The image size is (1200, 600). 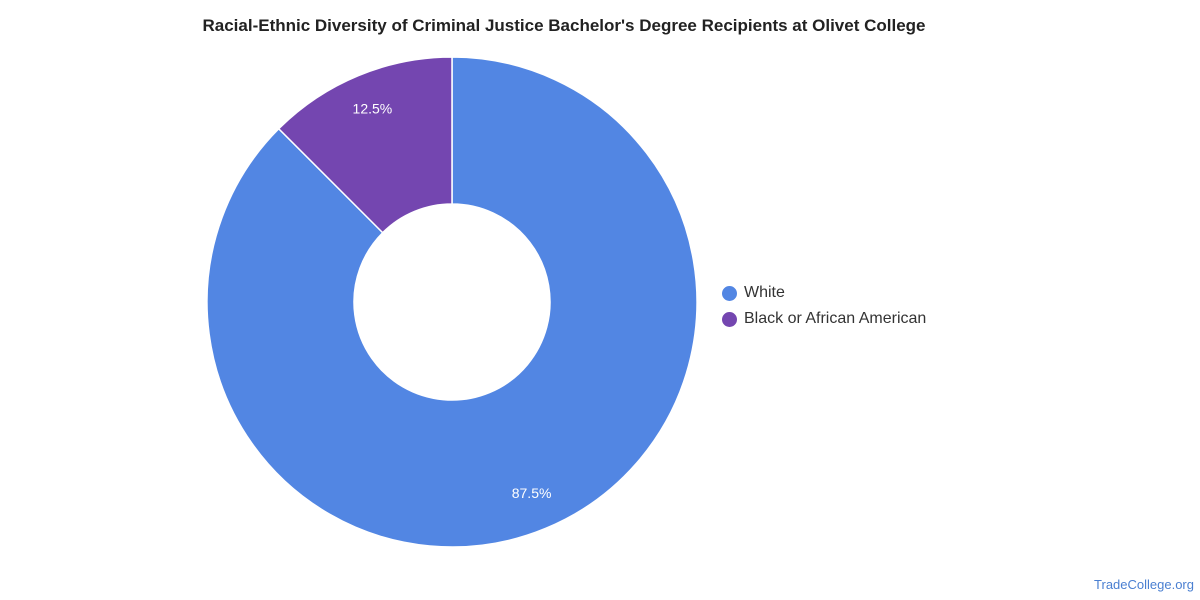 What do you see at coordinates (764, 292) in the screenshot?
I see `legend-label-white: White` at bounding box center [764, 292].